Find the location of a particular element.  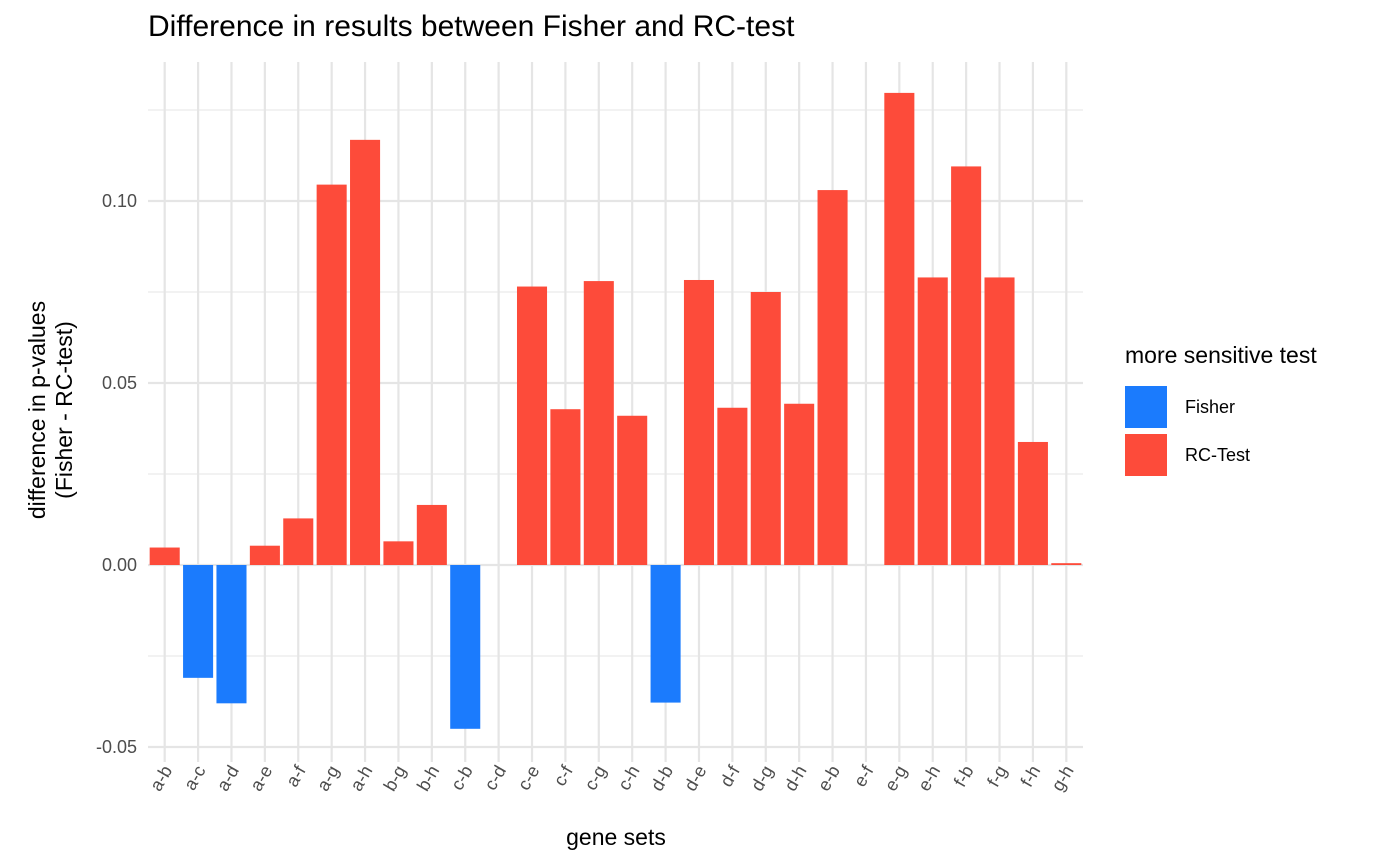

legend: more sensitive test Fisher RC-Test is located at coordinates (1221, 410).